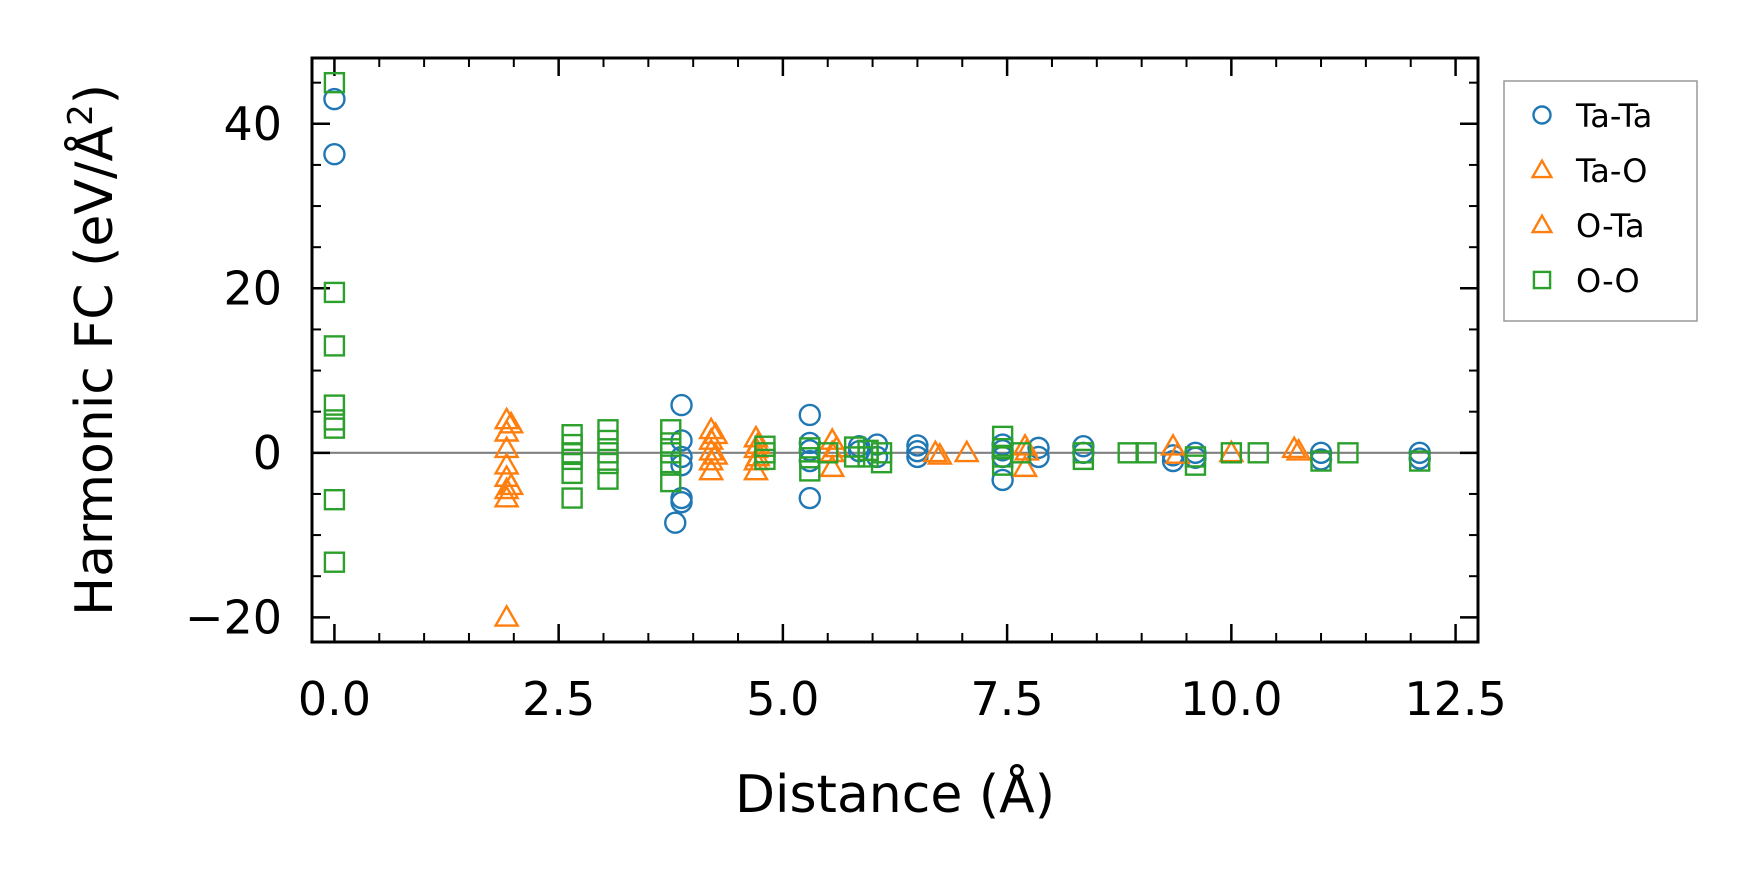  I want to click on y-axis-label-superscript: 2, so click(81, 115).